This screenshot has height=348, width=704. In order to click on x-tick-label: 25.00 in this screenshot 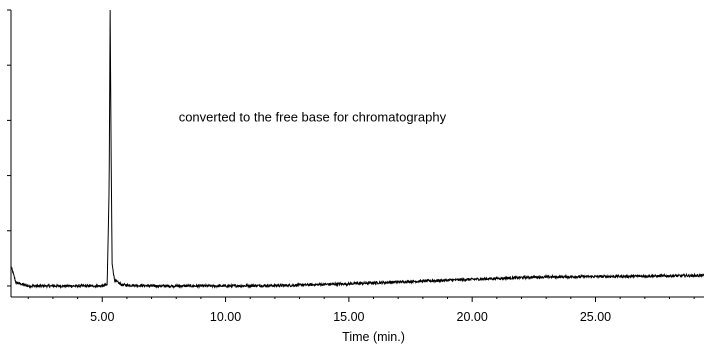, I will do `click(595, 317)`.